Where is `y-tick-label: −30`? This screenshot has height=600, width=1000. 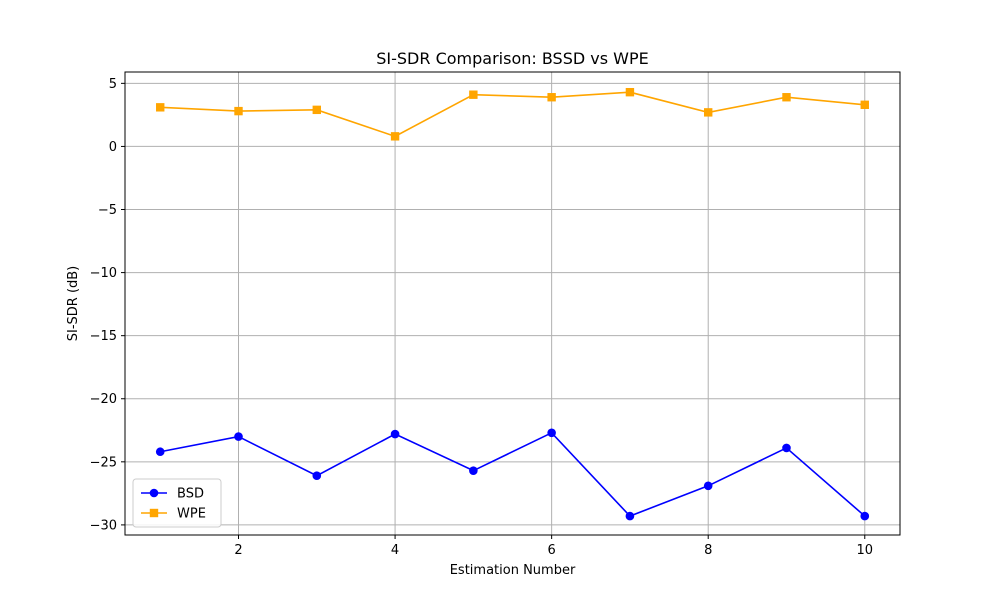 y-tick-label: −30 is located at coordinates (103, 525).